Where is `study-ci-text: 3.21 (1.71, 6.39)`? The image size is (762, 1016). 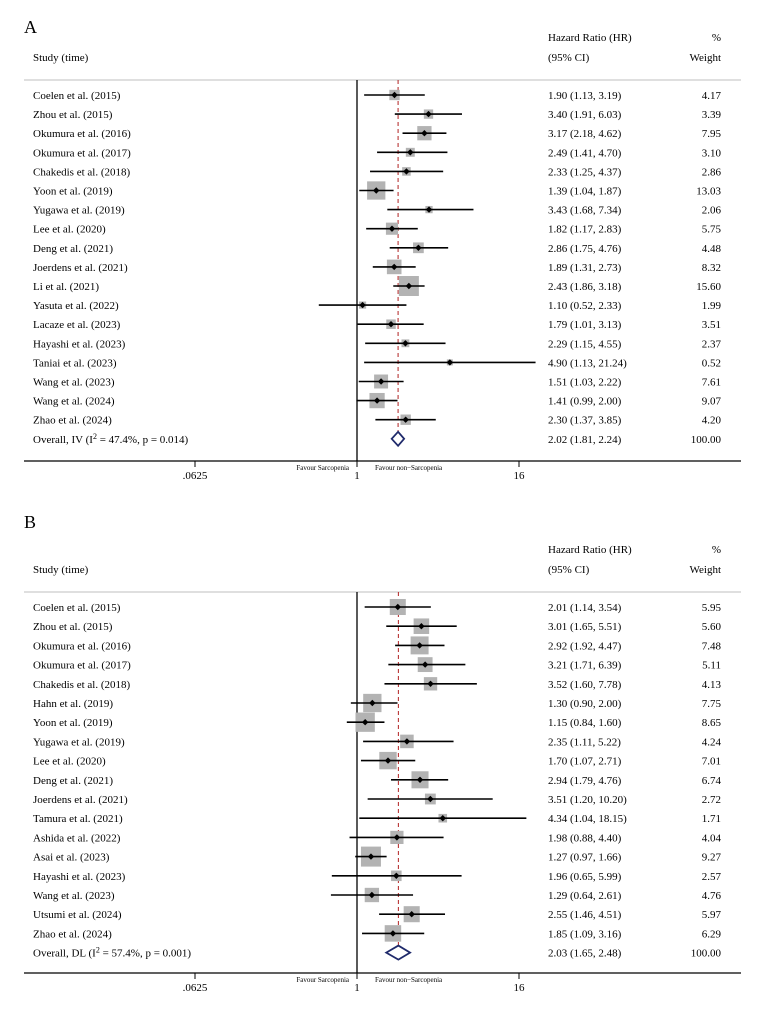 study-ci-text: 3.21 (1.71, 6.39) is located at coordinates (585, 666).